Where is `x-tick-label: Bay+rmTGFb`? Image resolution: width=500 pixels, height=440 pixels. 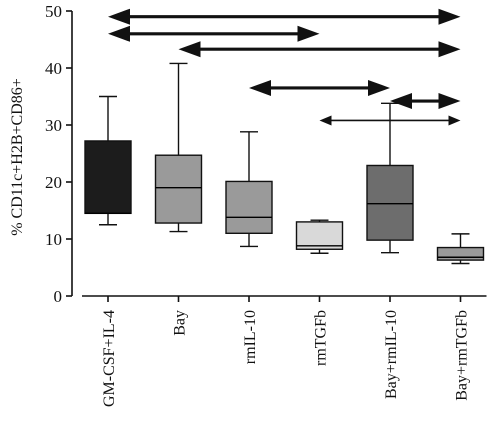 x-tick-label: Bay+rmTGFb is located at coordinates (462, 355).